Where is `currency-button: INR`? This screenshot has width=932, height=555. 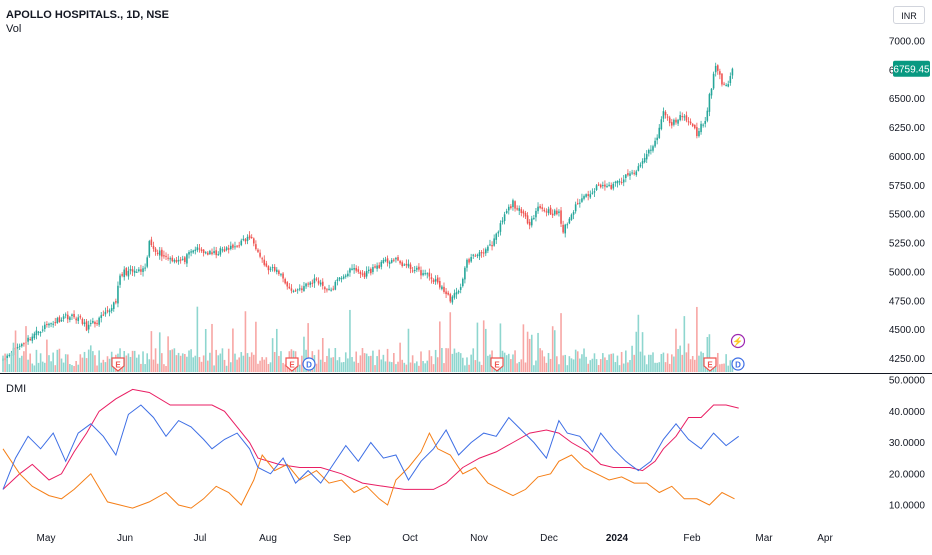 currency-button: INR is located at coordinates (909, 15).